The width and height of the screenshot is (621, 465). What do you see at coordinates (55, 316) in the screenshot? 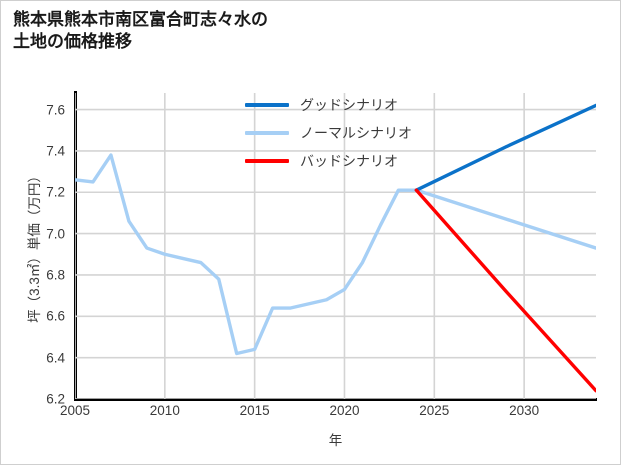
I see `y-tick-label: 6.6` at bounding box center [55, 316].